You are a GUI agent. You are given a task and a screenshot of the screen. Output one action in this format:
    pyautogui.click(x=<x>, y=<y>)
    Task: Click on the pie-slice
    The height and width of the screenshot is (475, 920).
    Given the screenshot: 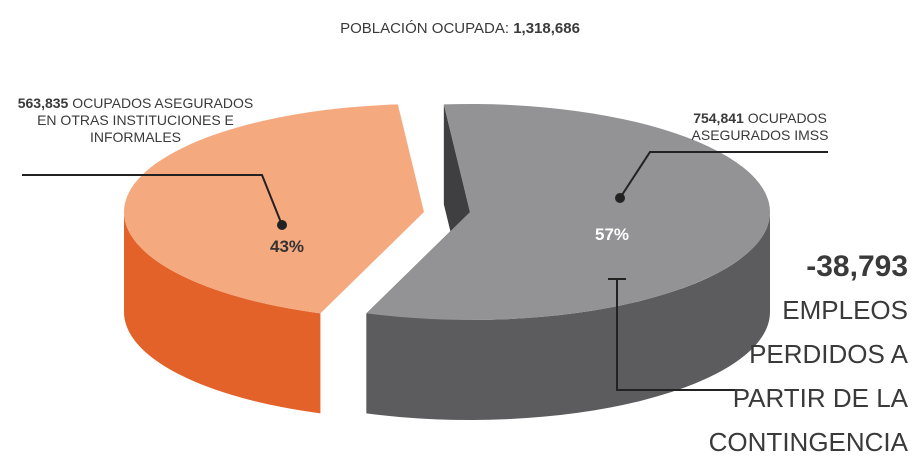 What is the action you would take?
    pyautogui.click(x=274, y=209)
    